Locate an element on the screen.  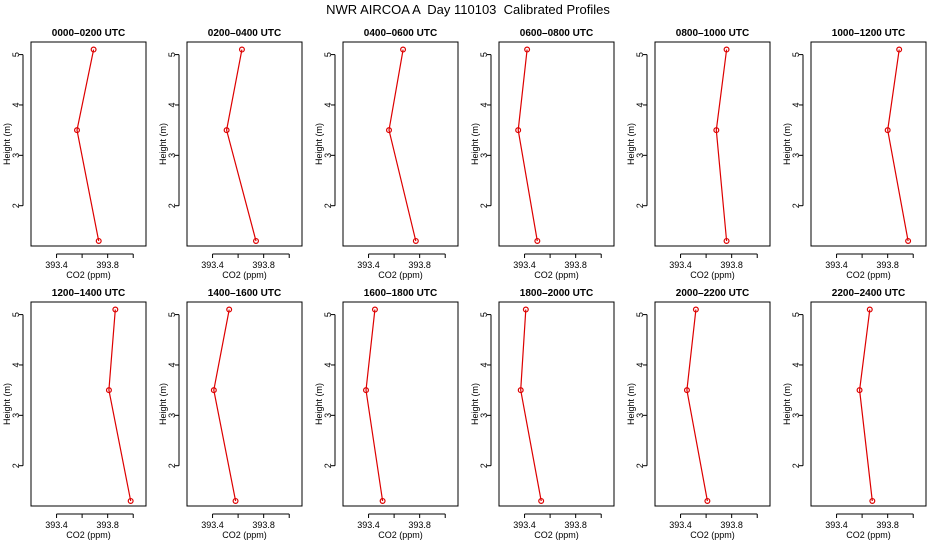
panel-title: 2200–2400 UTC is located at coordinates (868, 293).